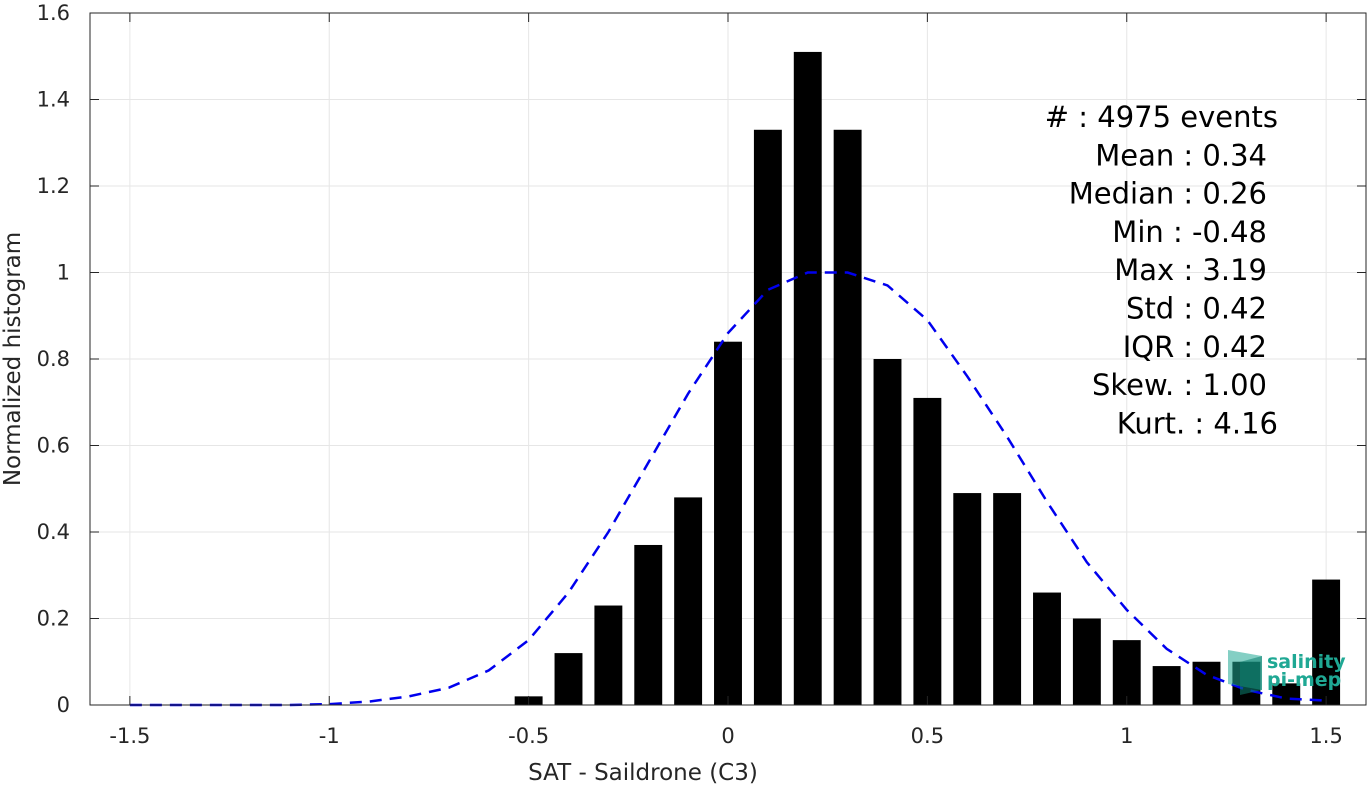 The height and width of the screenshot is (785, 1367). Describe the element at coordinates (129, 736) in the screenshot. I see `x-tick-label: -1.5` at that location.